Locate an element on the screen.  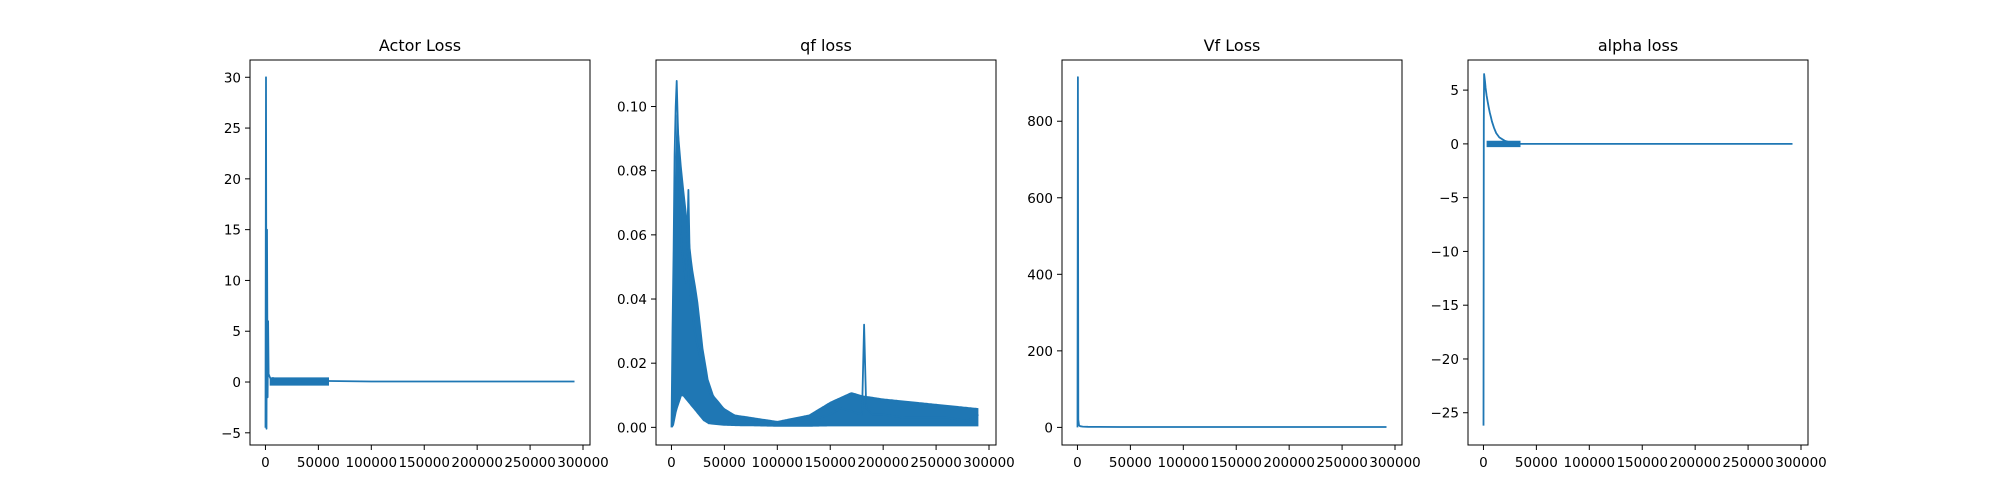
y-tick-label: −10 is located at coordinates (1445, 252).